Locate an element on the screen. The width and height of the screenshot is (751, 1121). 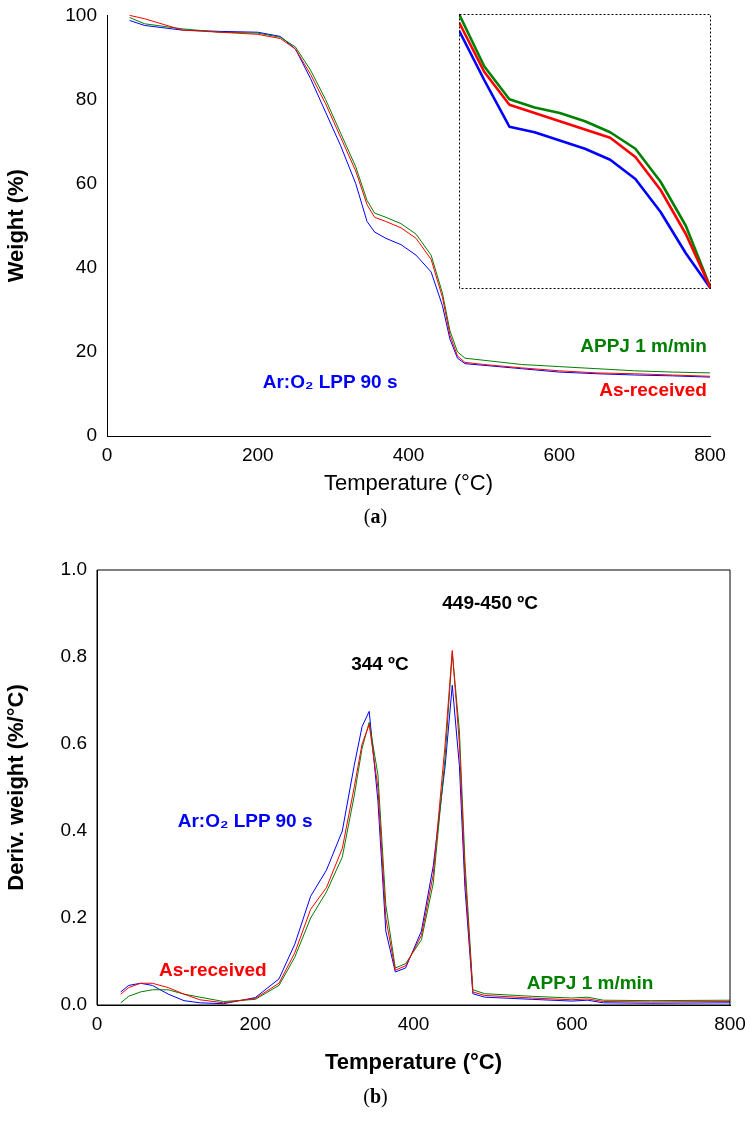
y-tick-label: 80 is located at coordinates (86, 98).